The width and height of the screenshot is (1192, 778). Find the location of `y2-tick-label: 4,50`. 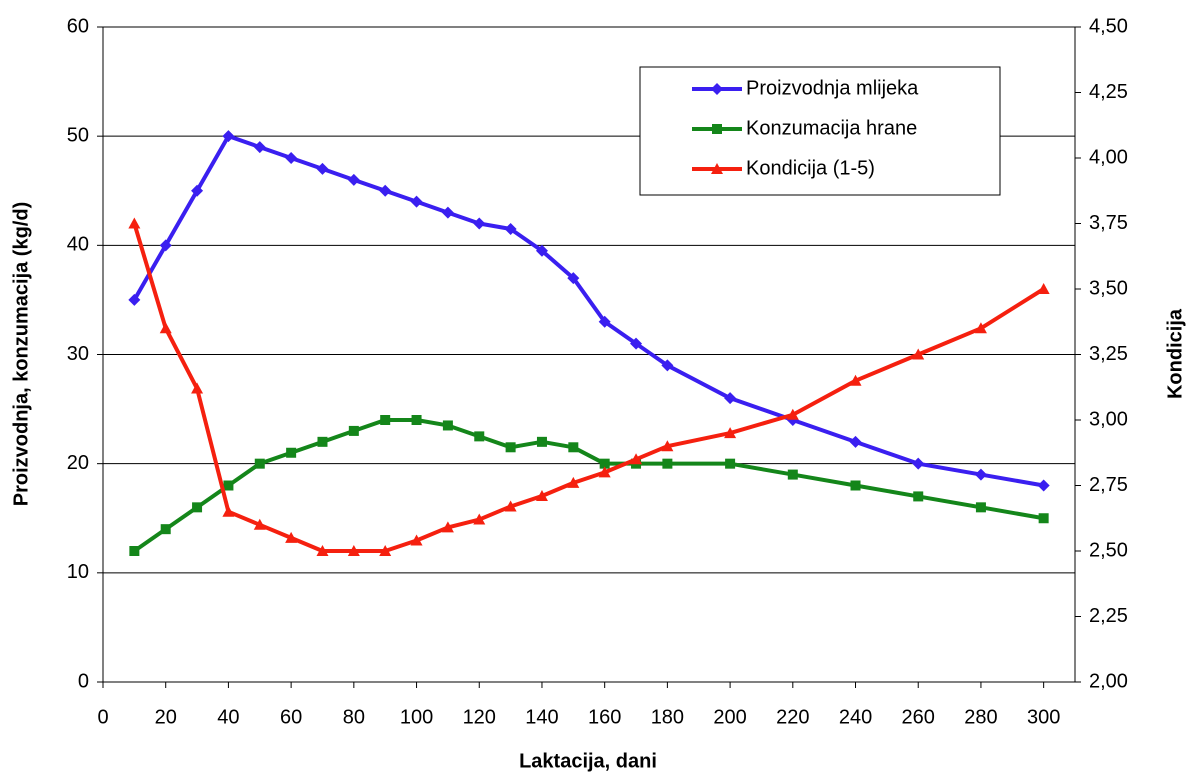

y2-tick-label: 4,50 is located at coordinates (1108, 26).